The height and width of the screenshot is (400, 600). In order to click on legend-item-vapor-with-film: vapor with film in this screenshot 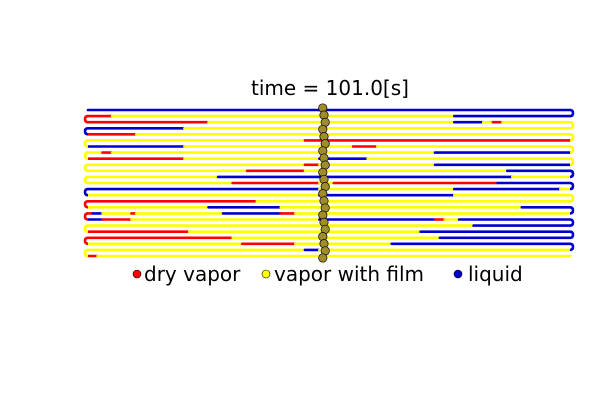, I will do `click(342, 274)`.